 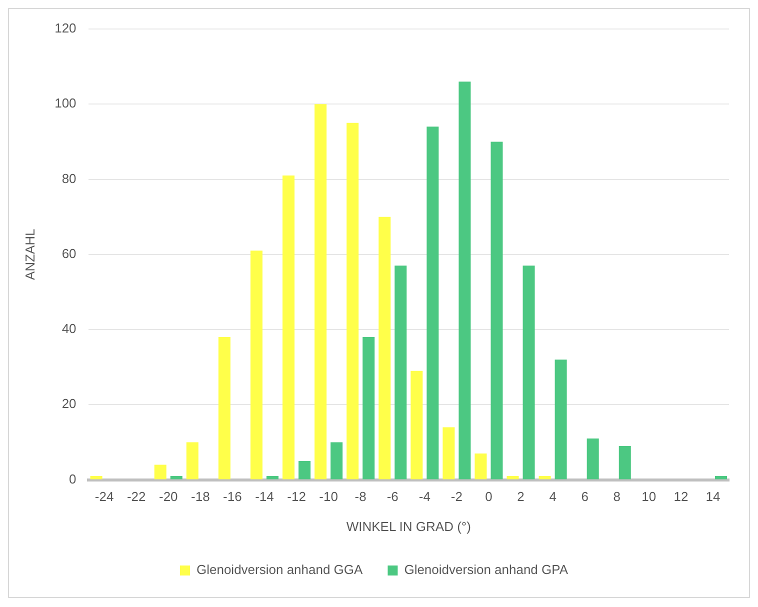 I want to click on x-tick-label: -8, so click(x=360, y=496).